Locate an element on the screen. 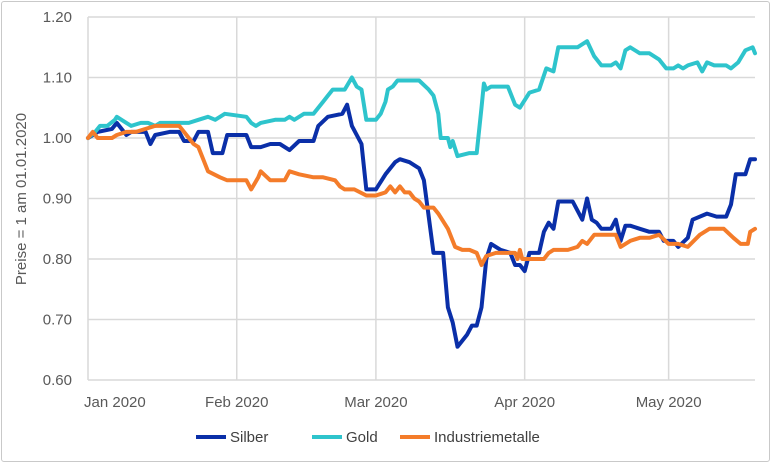 This screenshot has width=773, height=465. x-axis-ticks: Jan 2020 Feb 2020 Mar 2020 Apr 2020 May 2020 is located at coordinates (393, 402).